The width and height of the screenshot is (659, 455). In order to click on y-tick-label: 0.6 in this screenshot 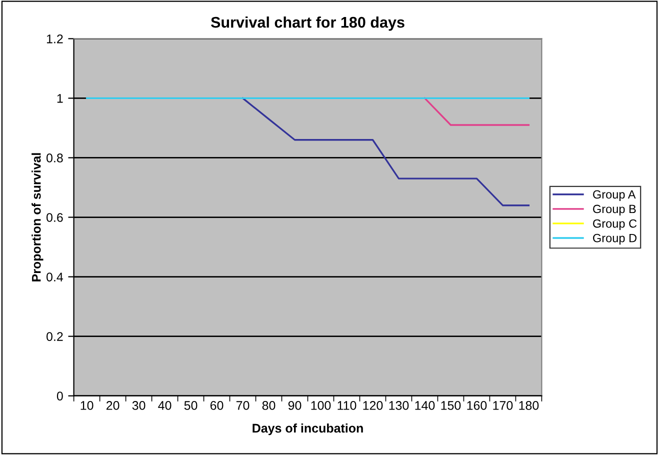, I will do `click(54, 217)`.